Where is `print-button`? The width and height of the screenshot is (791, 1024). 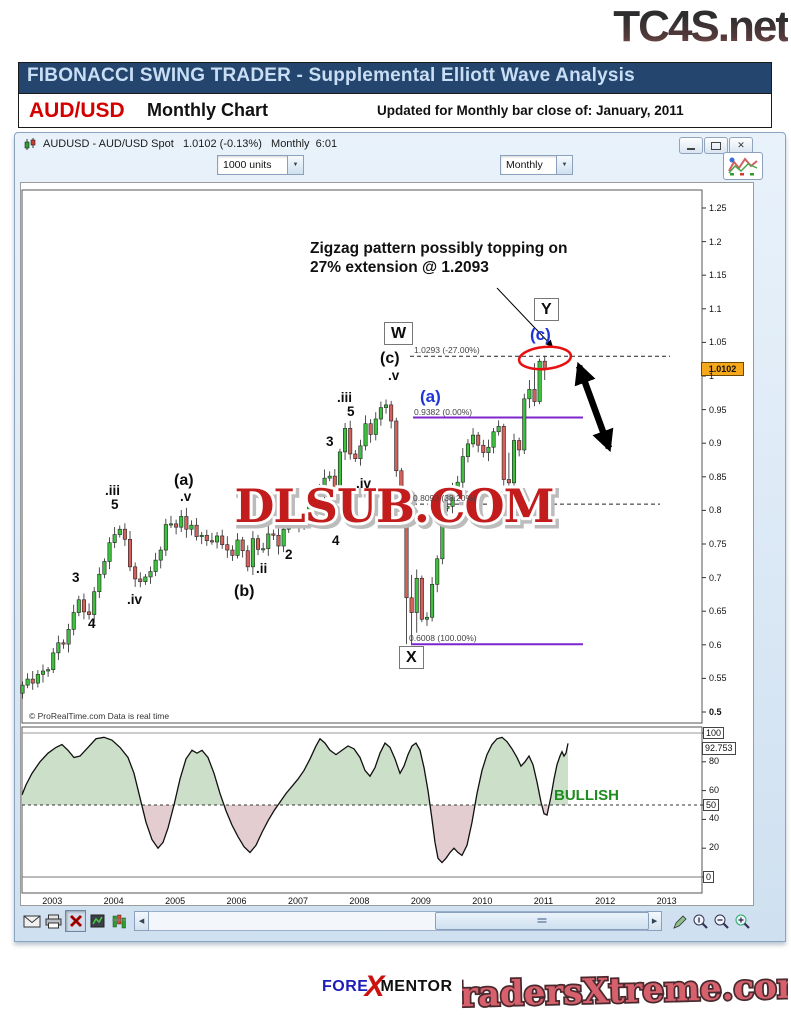 print-button is located at coordinates (53, 921).